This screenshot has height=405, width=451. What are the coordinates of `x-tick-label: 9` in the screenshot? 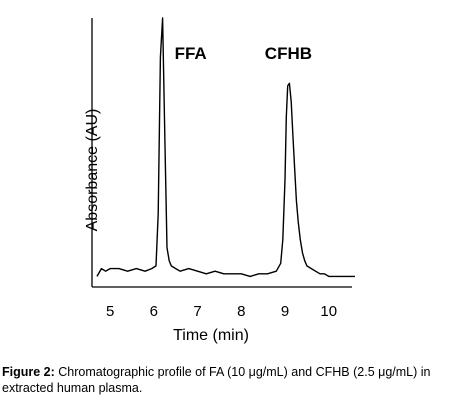 It's located at (285, 311).